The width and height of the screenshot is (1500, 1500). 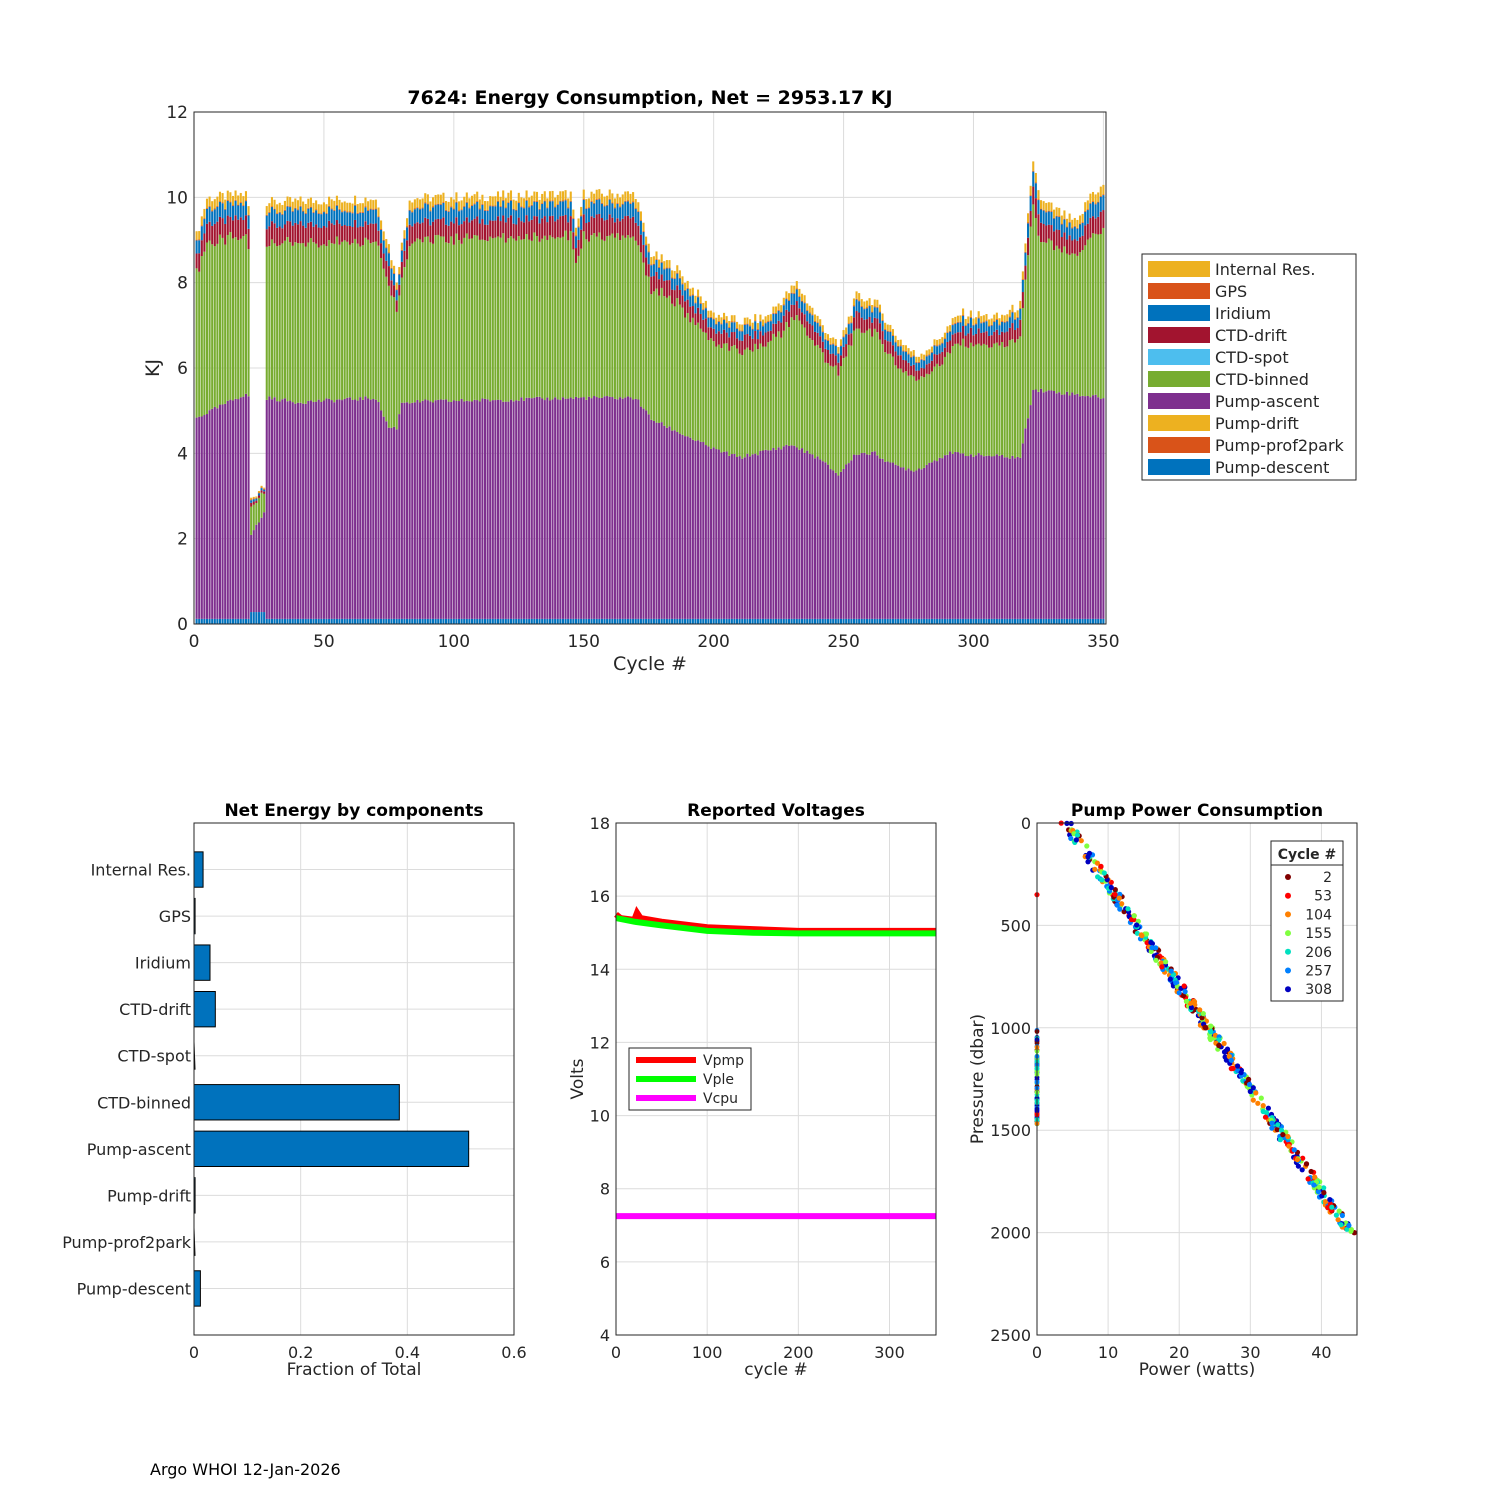 I want to click on legend-swatch, so click(x=1179, y=313).